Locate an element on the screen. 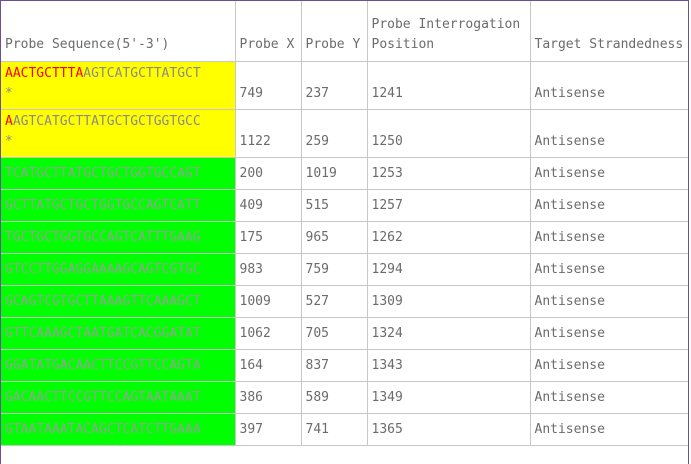 This screenshot has width=691, height=464. sequence-text: GTTCAAAGCTAATGATCACGGATAT is located at coordinates (103, 333).